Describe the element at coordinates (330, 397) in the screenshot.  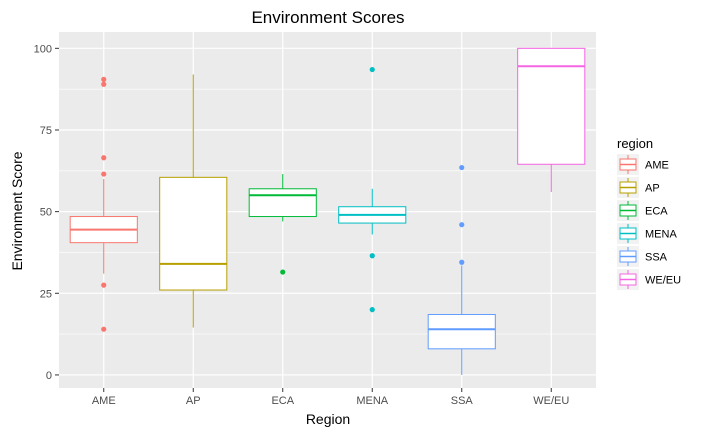
I see `x-axis: AME AP ECA MENA SSA WE/EU` at that location.